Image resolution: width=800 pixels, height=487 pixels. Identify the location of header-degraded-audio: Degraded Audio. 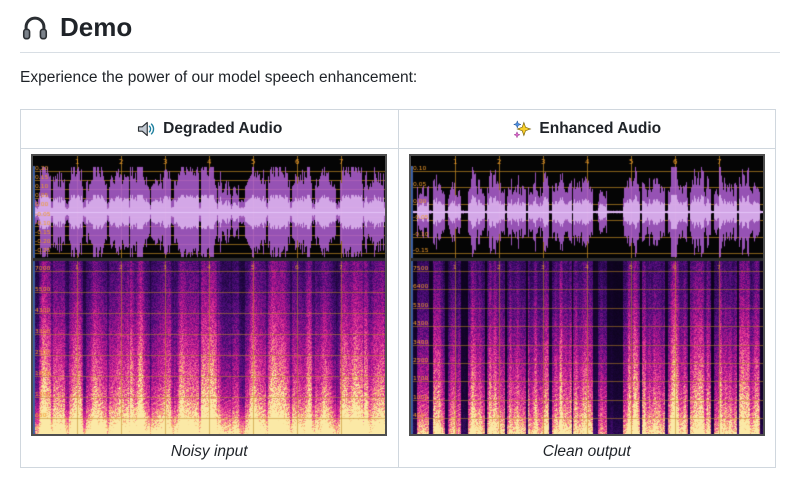
(209, 129).